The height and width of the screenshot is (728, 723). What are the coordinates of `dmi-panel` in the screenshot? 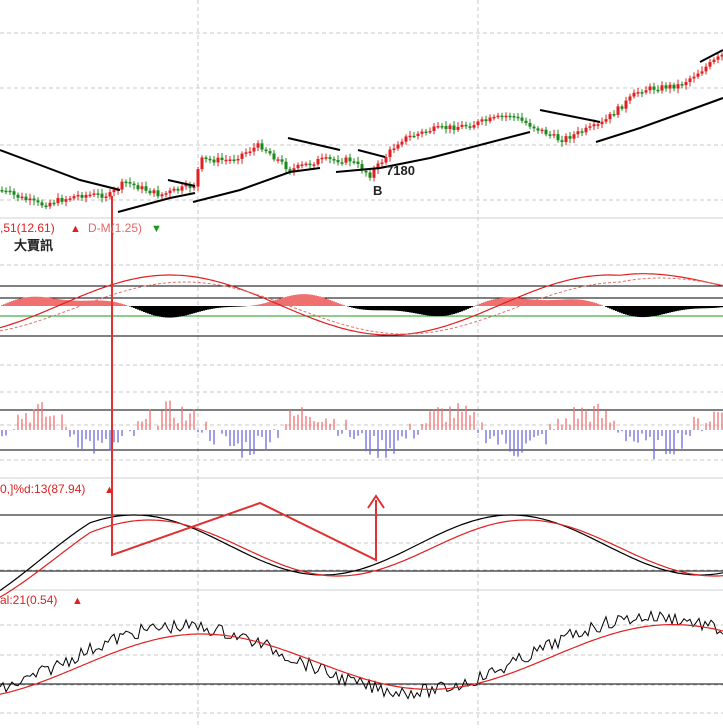 It's located at (361, 305).